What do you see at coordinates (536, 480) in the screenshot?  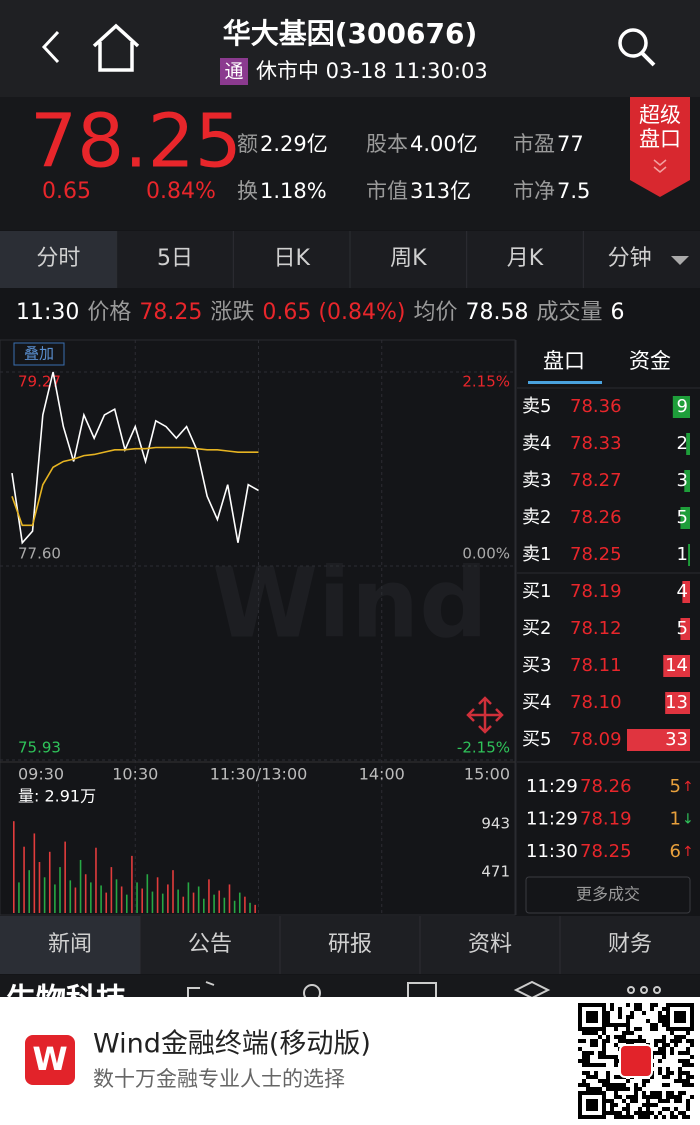 I see `book-label: 卖3` at bounding box center [536, 480].